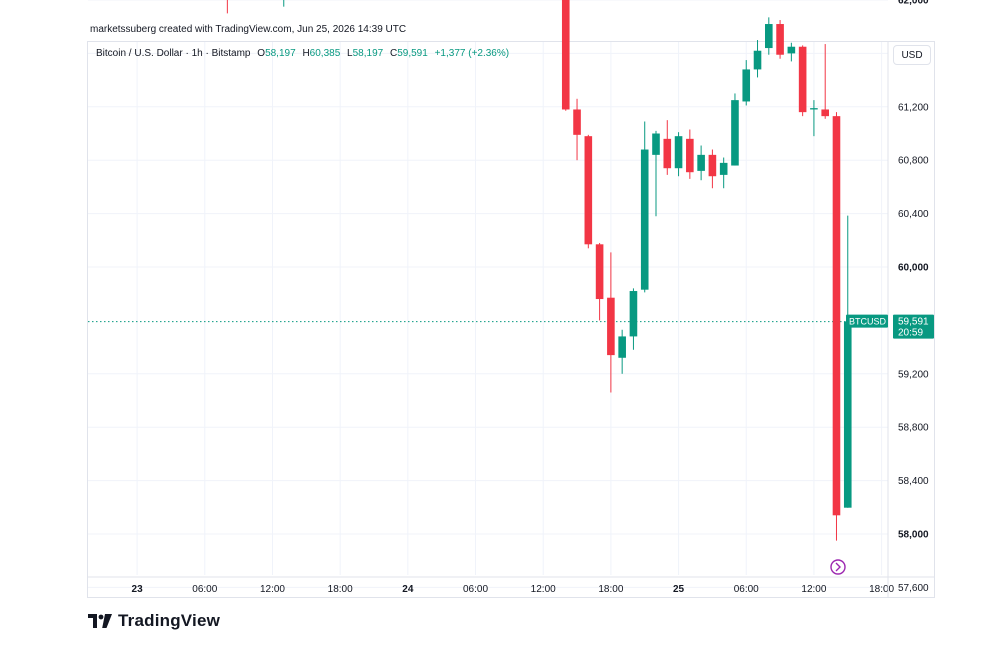 The width and height of the screenshot is (1007, 647). I want to click on y-tick-label: 62,000, so click(913, 3).